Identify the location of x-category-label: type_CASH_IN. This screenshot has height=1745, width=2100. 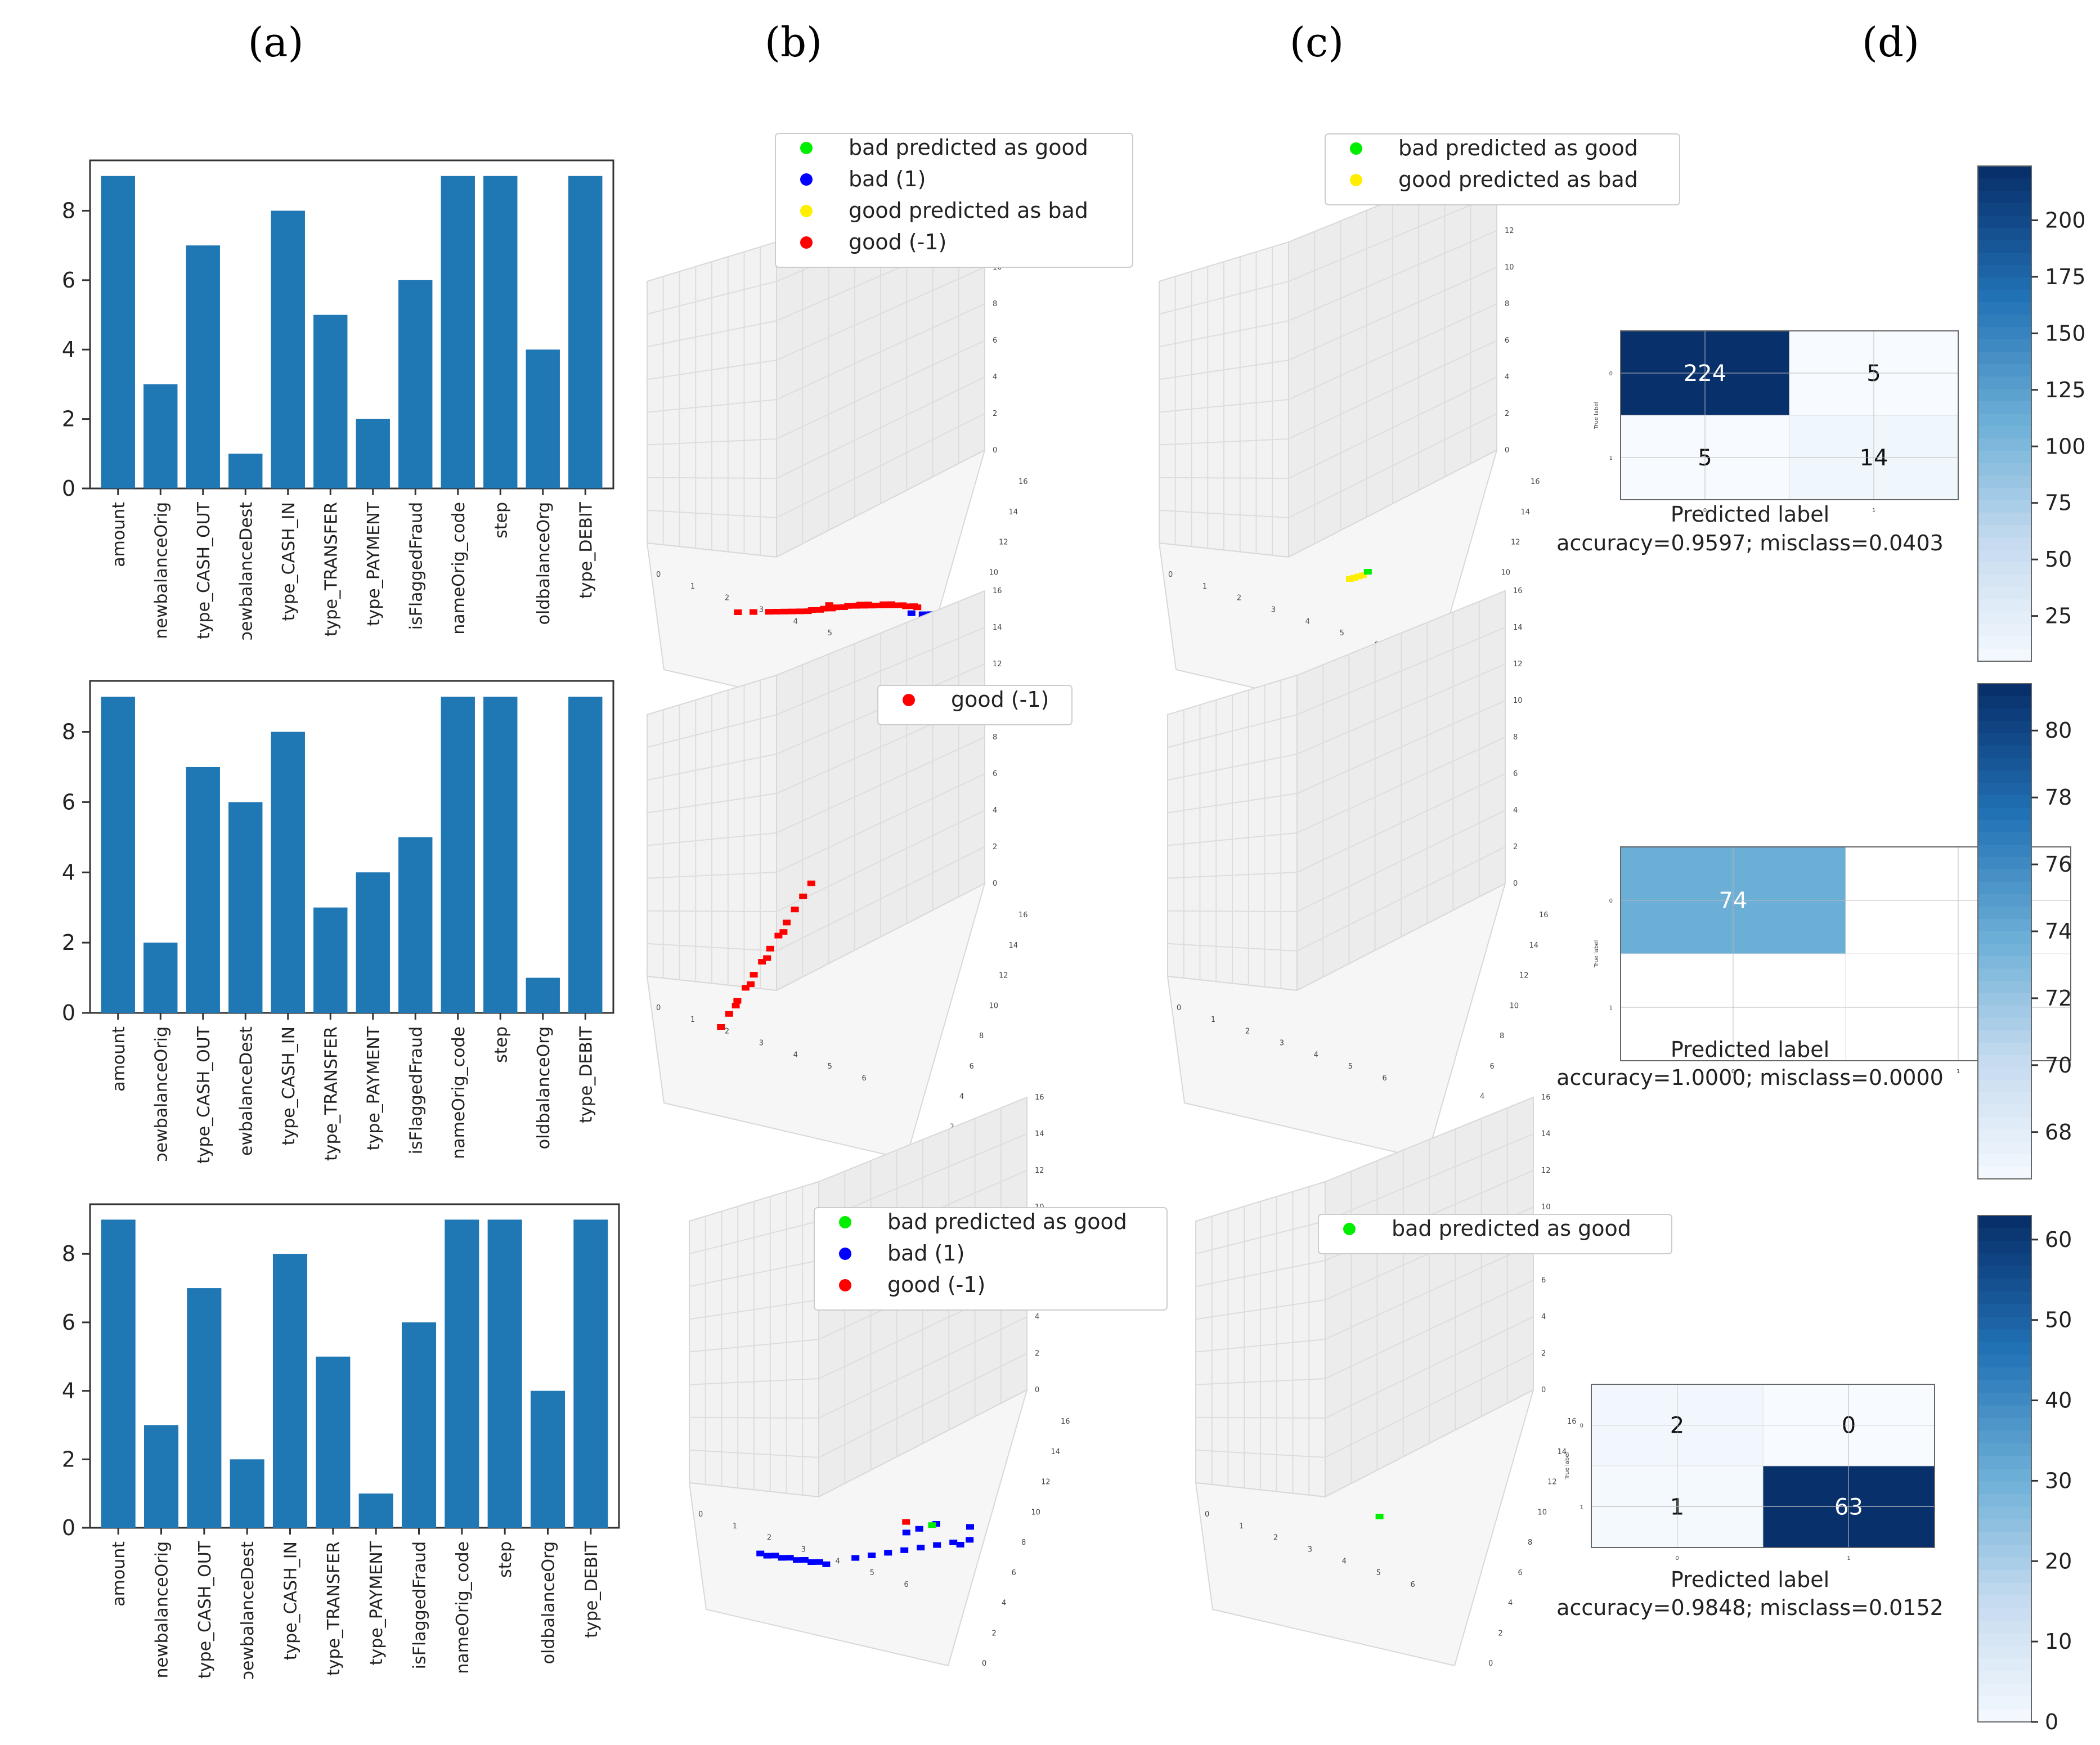
(291, 1601).